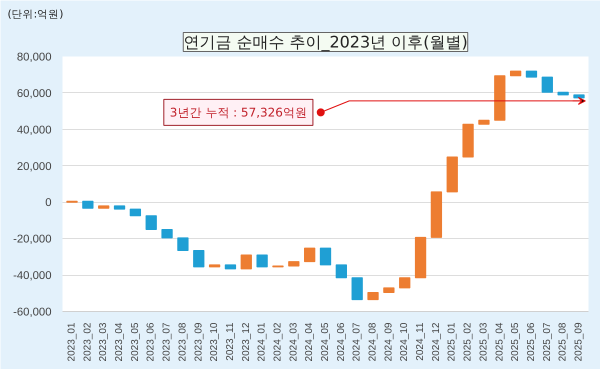 The width and height of the screenshot is (600, 369). Describe the element at coordinates (452, 342) in the screenshot. I see `x-tick-label: 2025_01` at that location.